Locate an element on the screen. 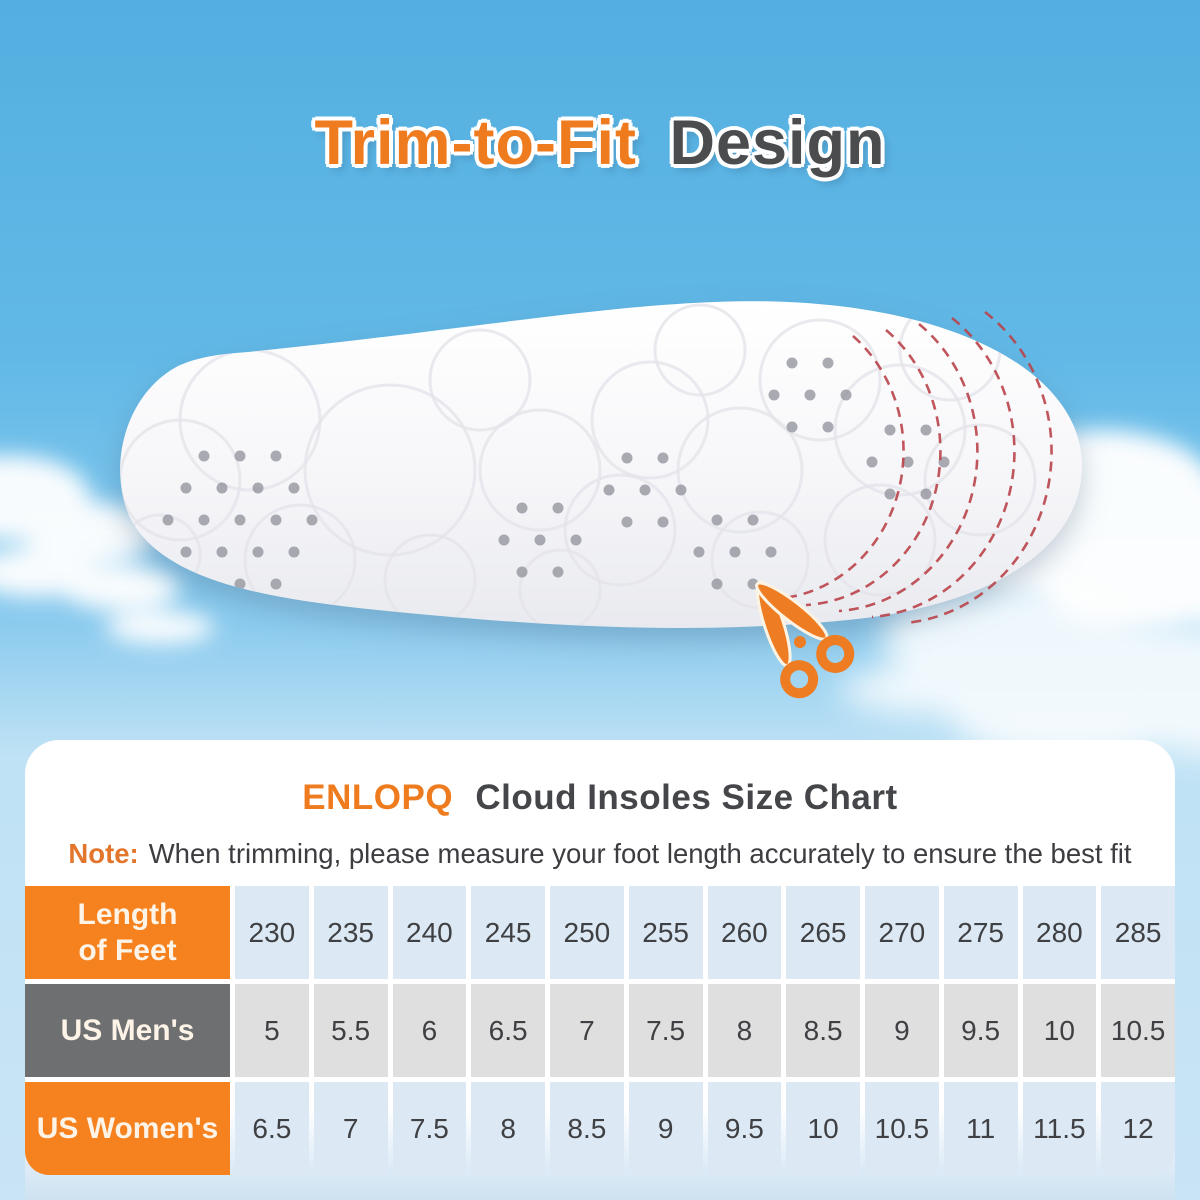  page-title: Trim-to-Fit Design is located at coordinates (600, 143).